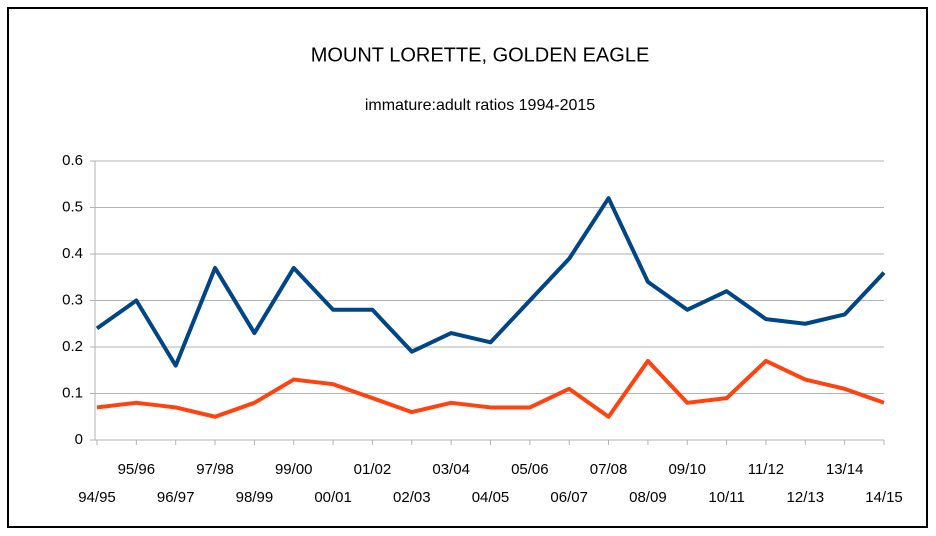  Describe the element at coordinates (333, 497) in the screenshot. I see `x-tick-label: 00/01` at that location.